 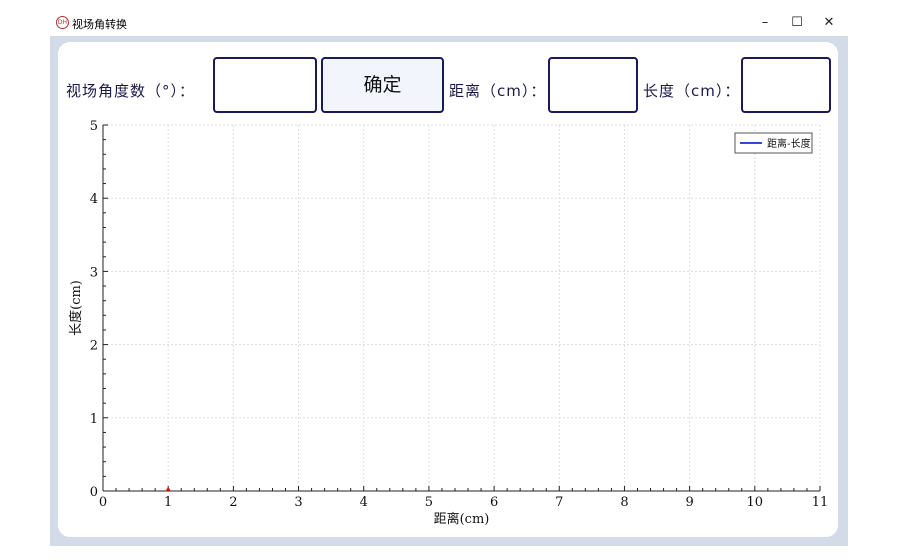 What do you see at coordinates (624, 502) in the screenshot?
I see `x-tick-label: 8` at bounding box center [624, 502].